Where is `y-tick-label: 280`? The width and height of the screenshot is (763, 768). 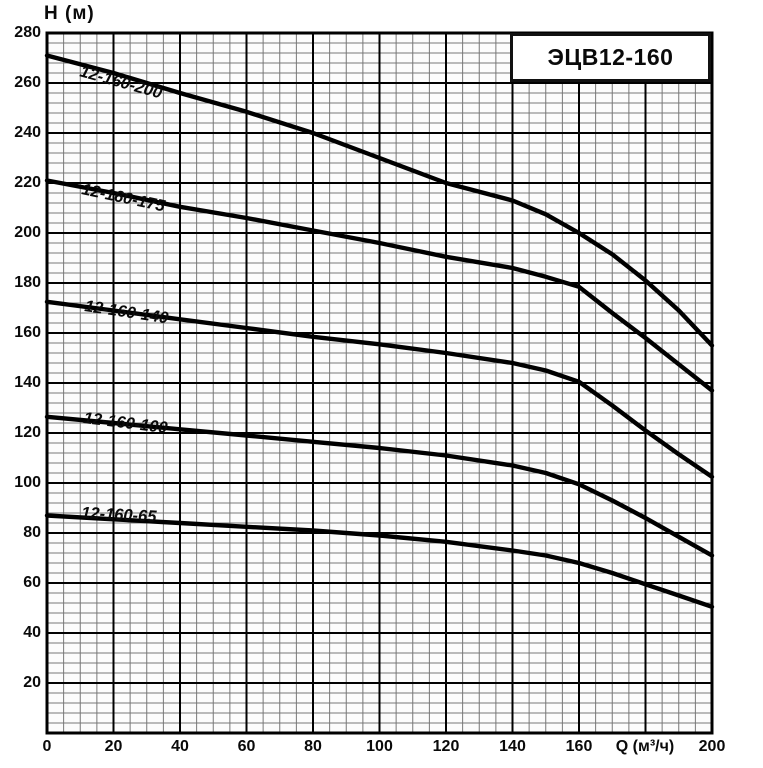 y-tick-label: 280 is located at coordinates (27, 32).